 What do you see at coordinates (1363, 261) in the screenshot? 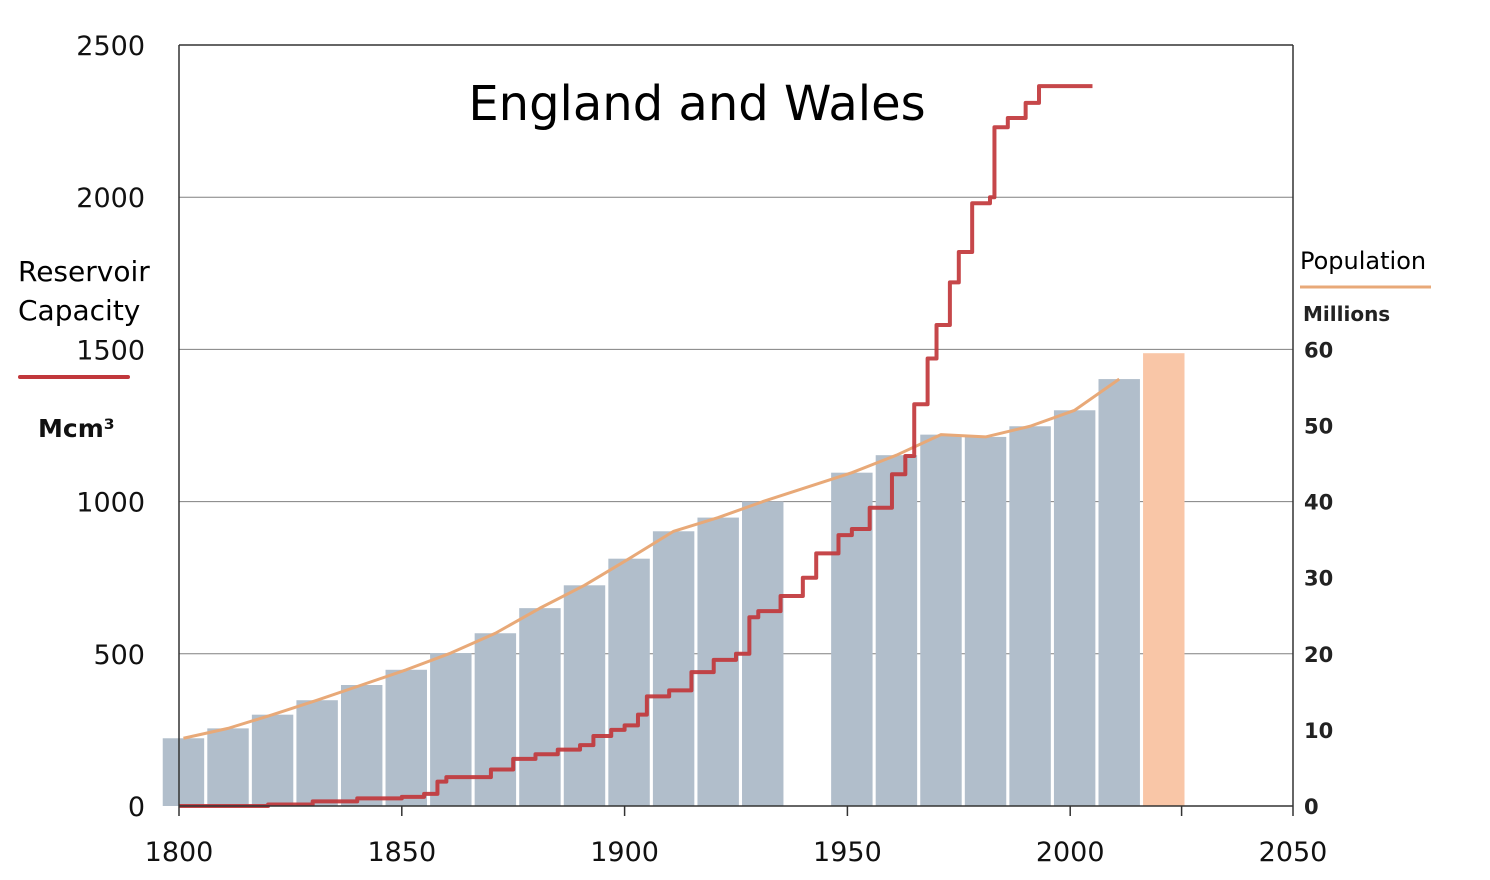
I see `right-axis-label: Population` at bounding box center [1363, 261].